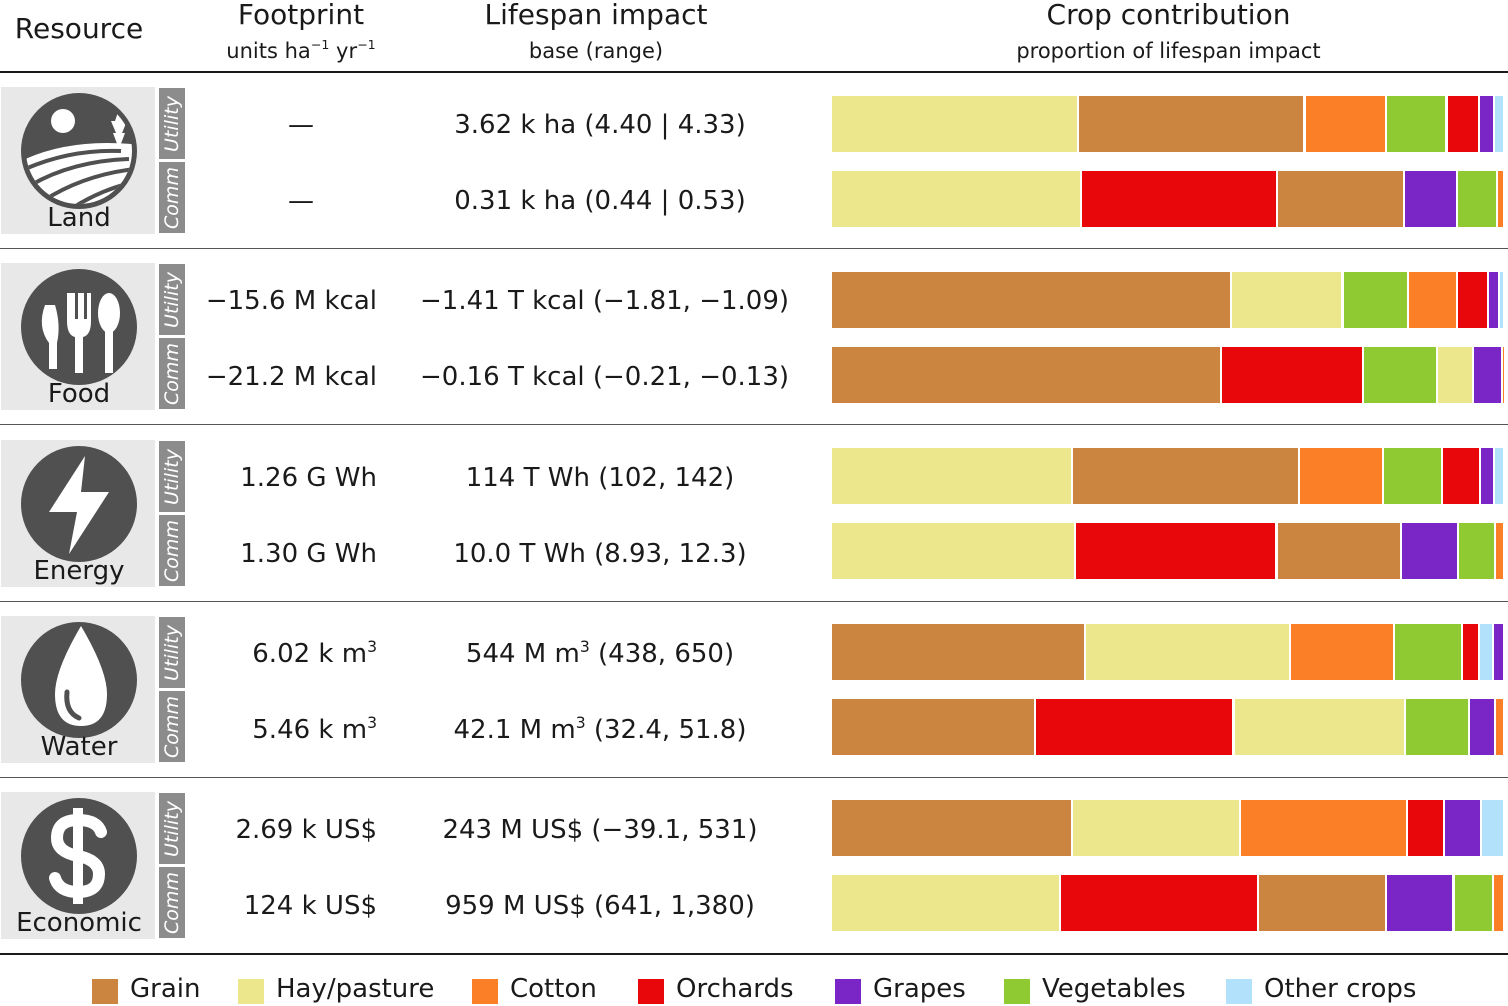 Image resolution: width=1508 pixels, height=1006 pixels. Describe the element at coordinates (79, 923) in the screenshot. I see `resource-label: Economic` at that location.